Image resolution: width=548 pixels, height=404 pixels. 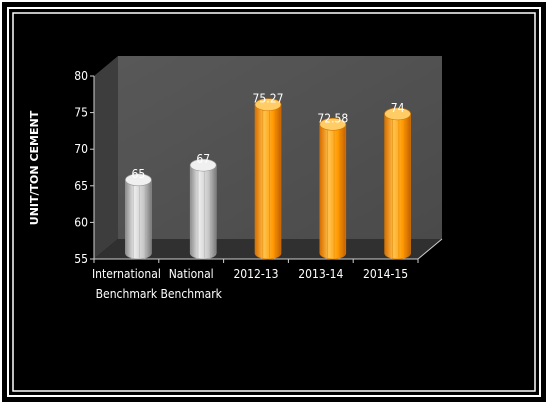 What do you see at coordinates (81, 113) in the screenshot?
I see `y-tick-label: 75` at bounding box center [81, 113].